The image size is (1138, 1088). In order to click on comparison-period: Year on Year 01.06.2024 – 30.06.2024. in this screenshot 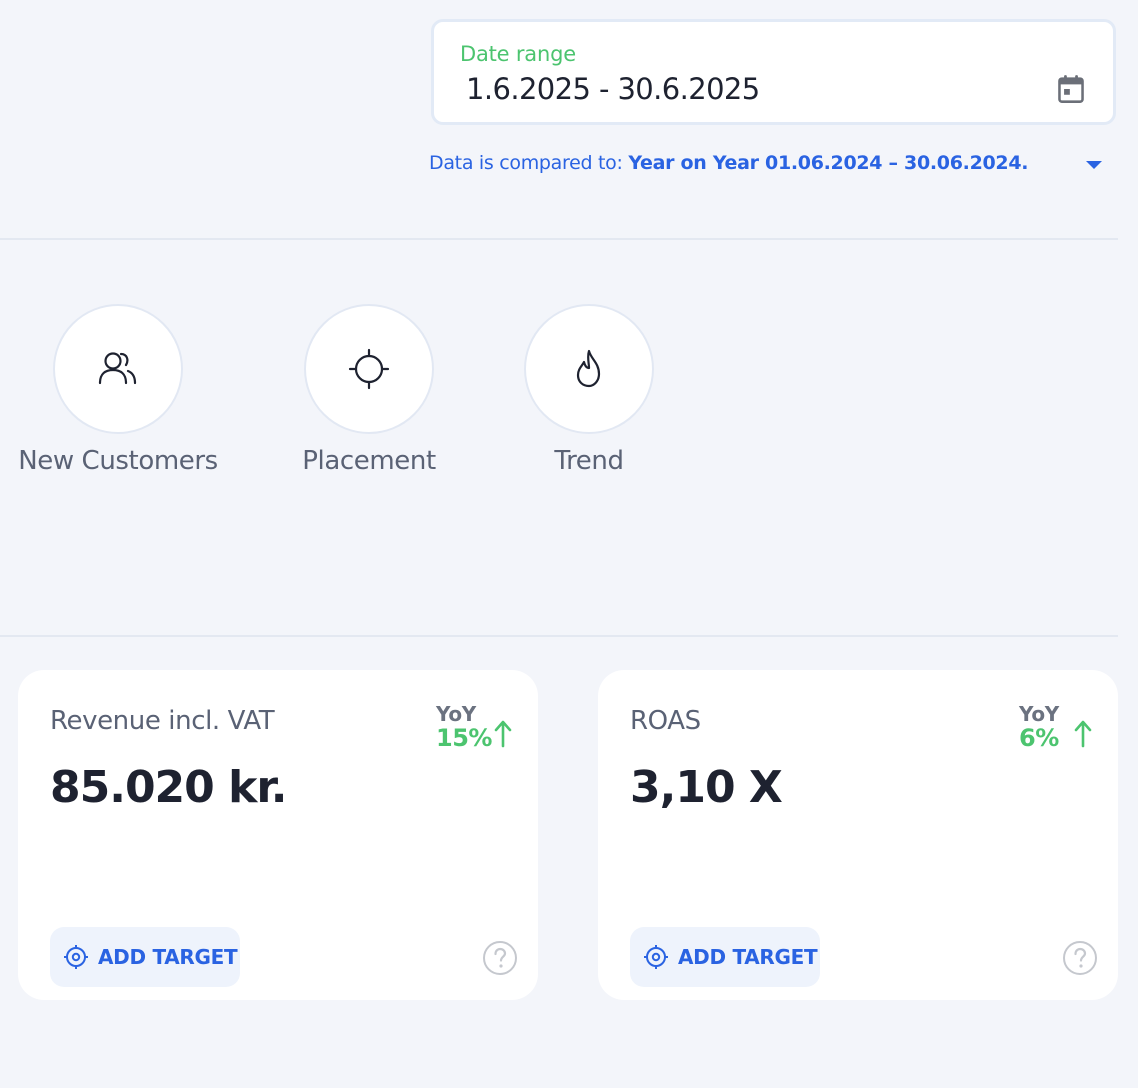, I will do `click(828, 163)`.